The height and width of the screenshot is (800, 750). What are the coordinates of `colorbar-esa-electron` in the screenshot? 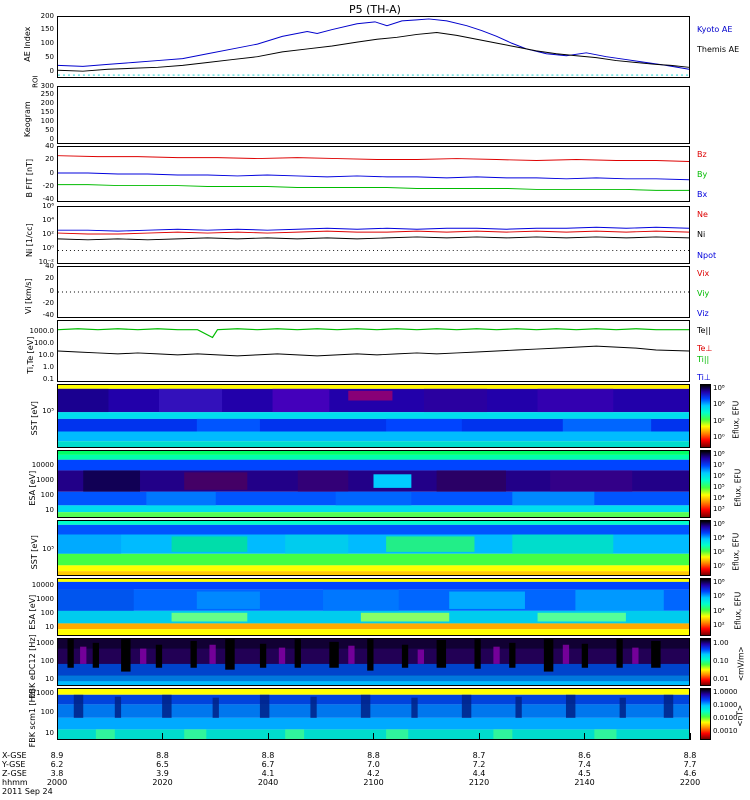 It's located at (705, 607).